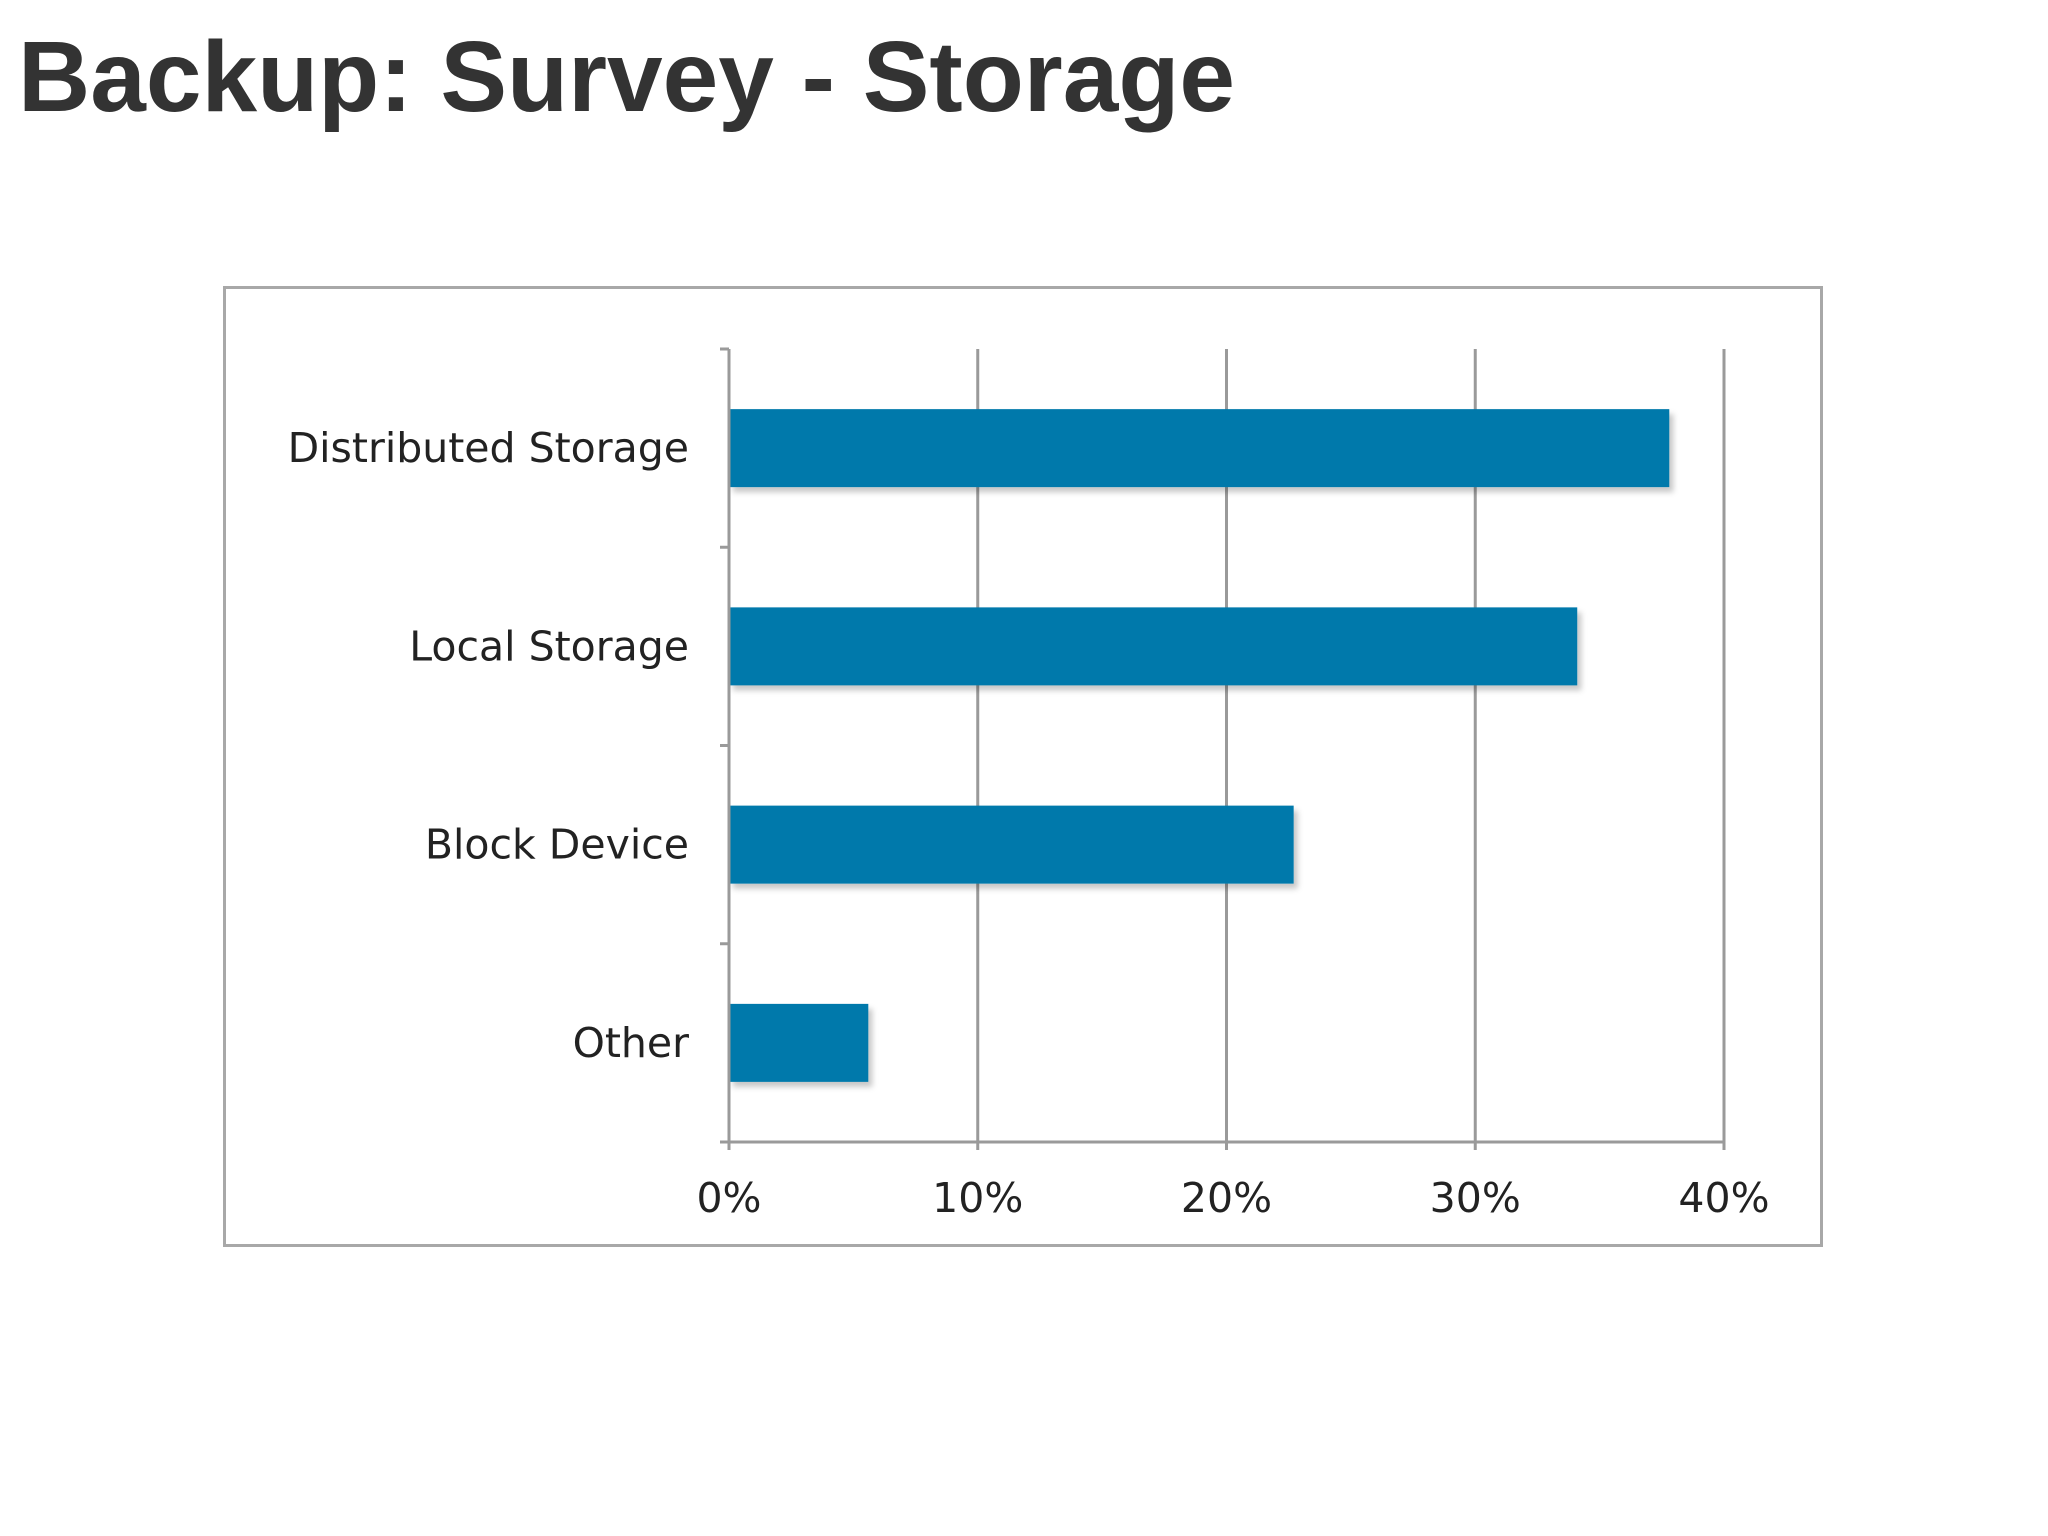  What do you see at coordinates (488, 448) in the screenshot?
I see `category-label-0: Distributed Storage` at bounding box center [488, 448].